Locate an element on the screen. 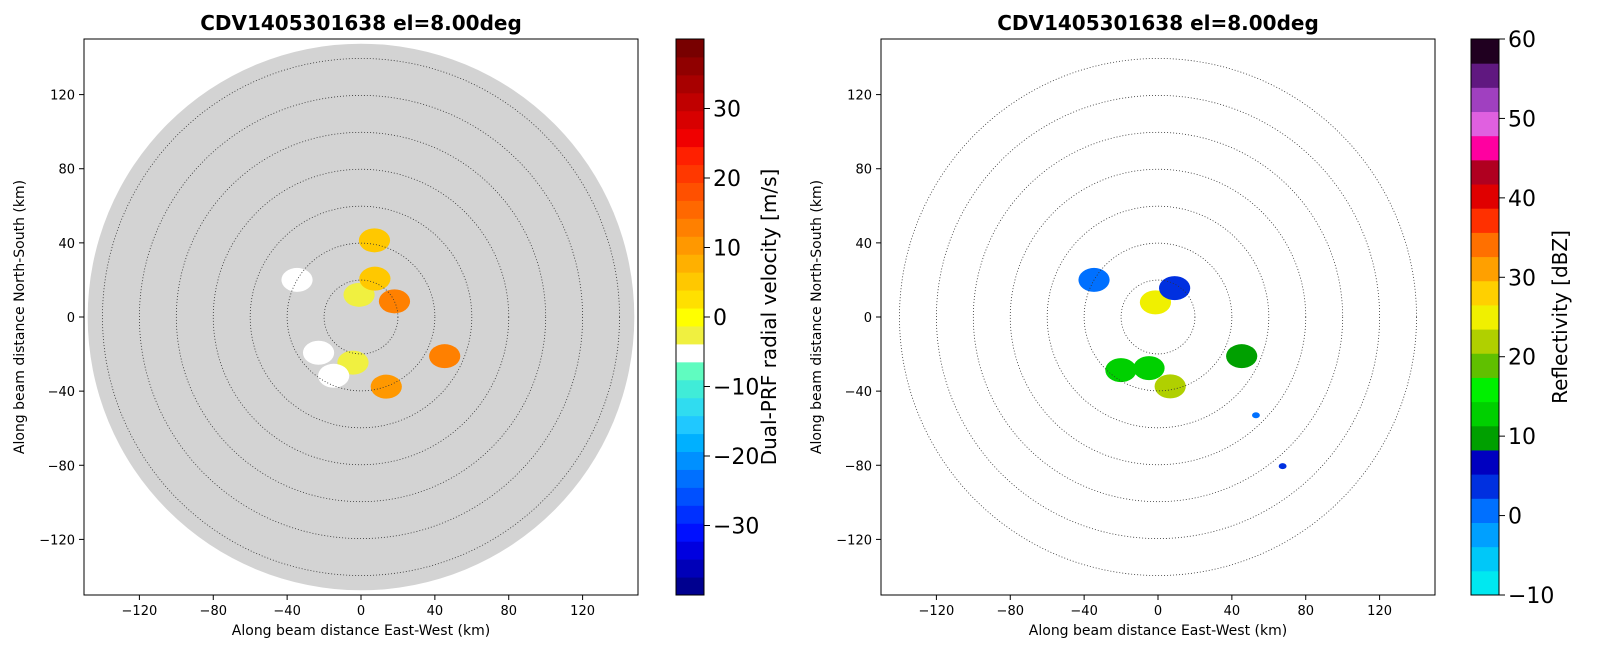  velocity-colorbar-label: Dual-PRF radial velocity [m/s] is located at coordinates (769, 317).